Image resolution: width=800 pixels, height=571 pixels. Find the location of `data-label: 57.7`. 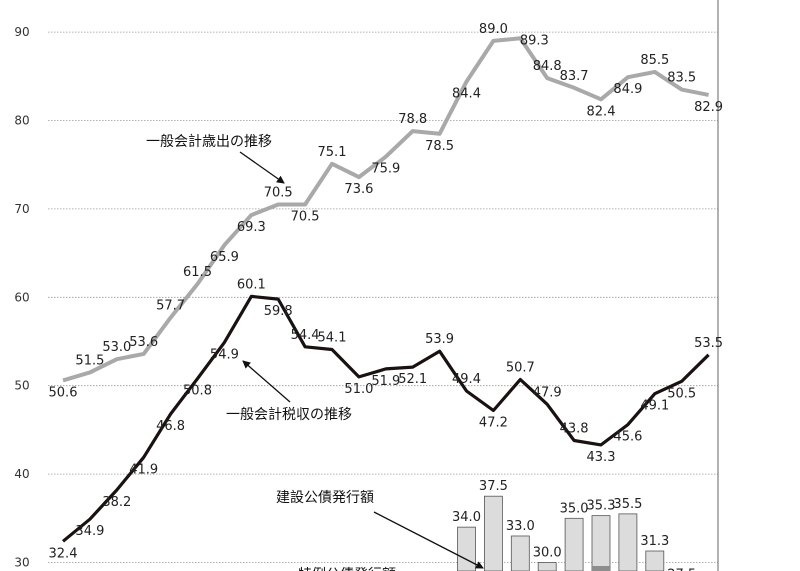

data-label: 57.7 is located at coordinates (170, 306).